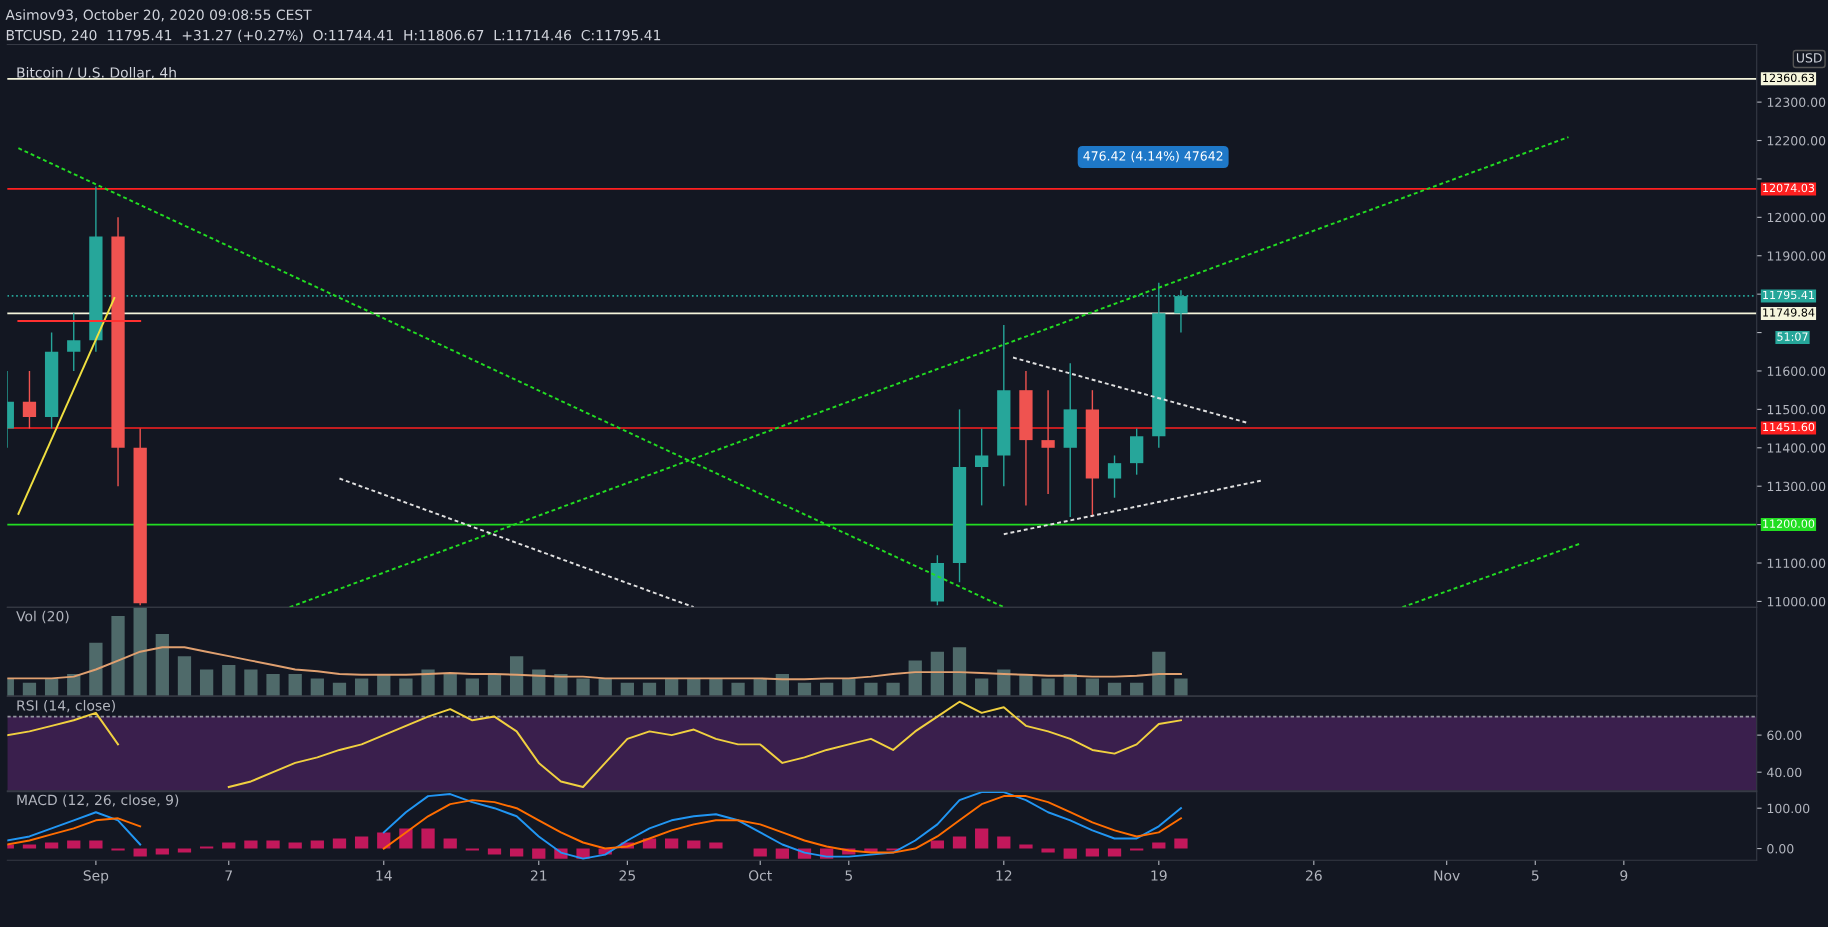  I want to click on text: BTCUSD, 240 11795.41 +31.27 (+0.27%) O:11744.41 H:11806.67 L:11714.46 C:11795.41, so click(333, 36).